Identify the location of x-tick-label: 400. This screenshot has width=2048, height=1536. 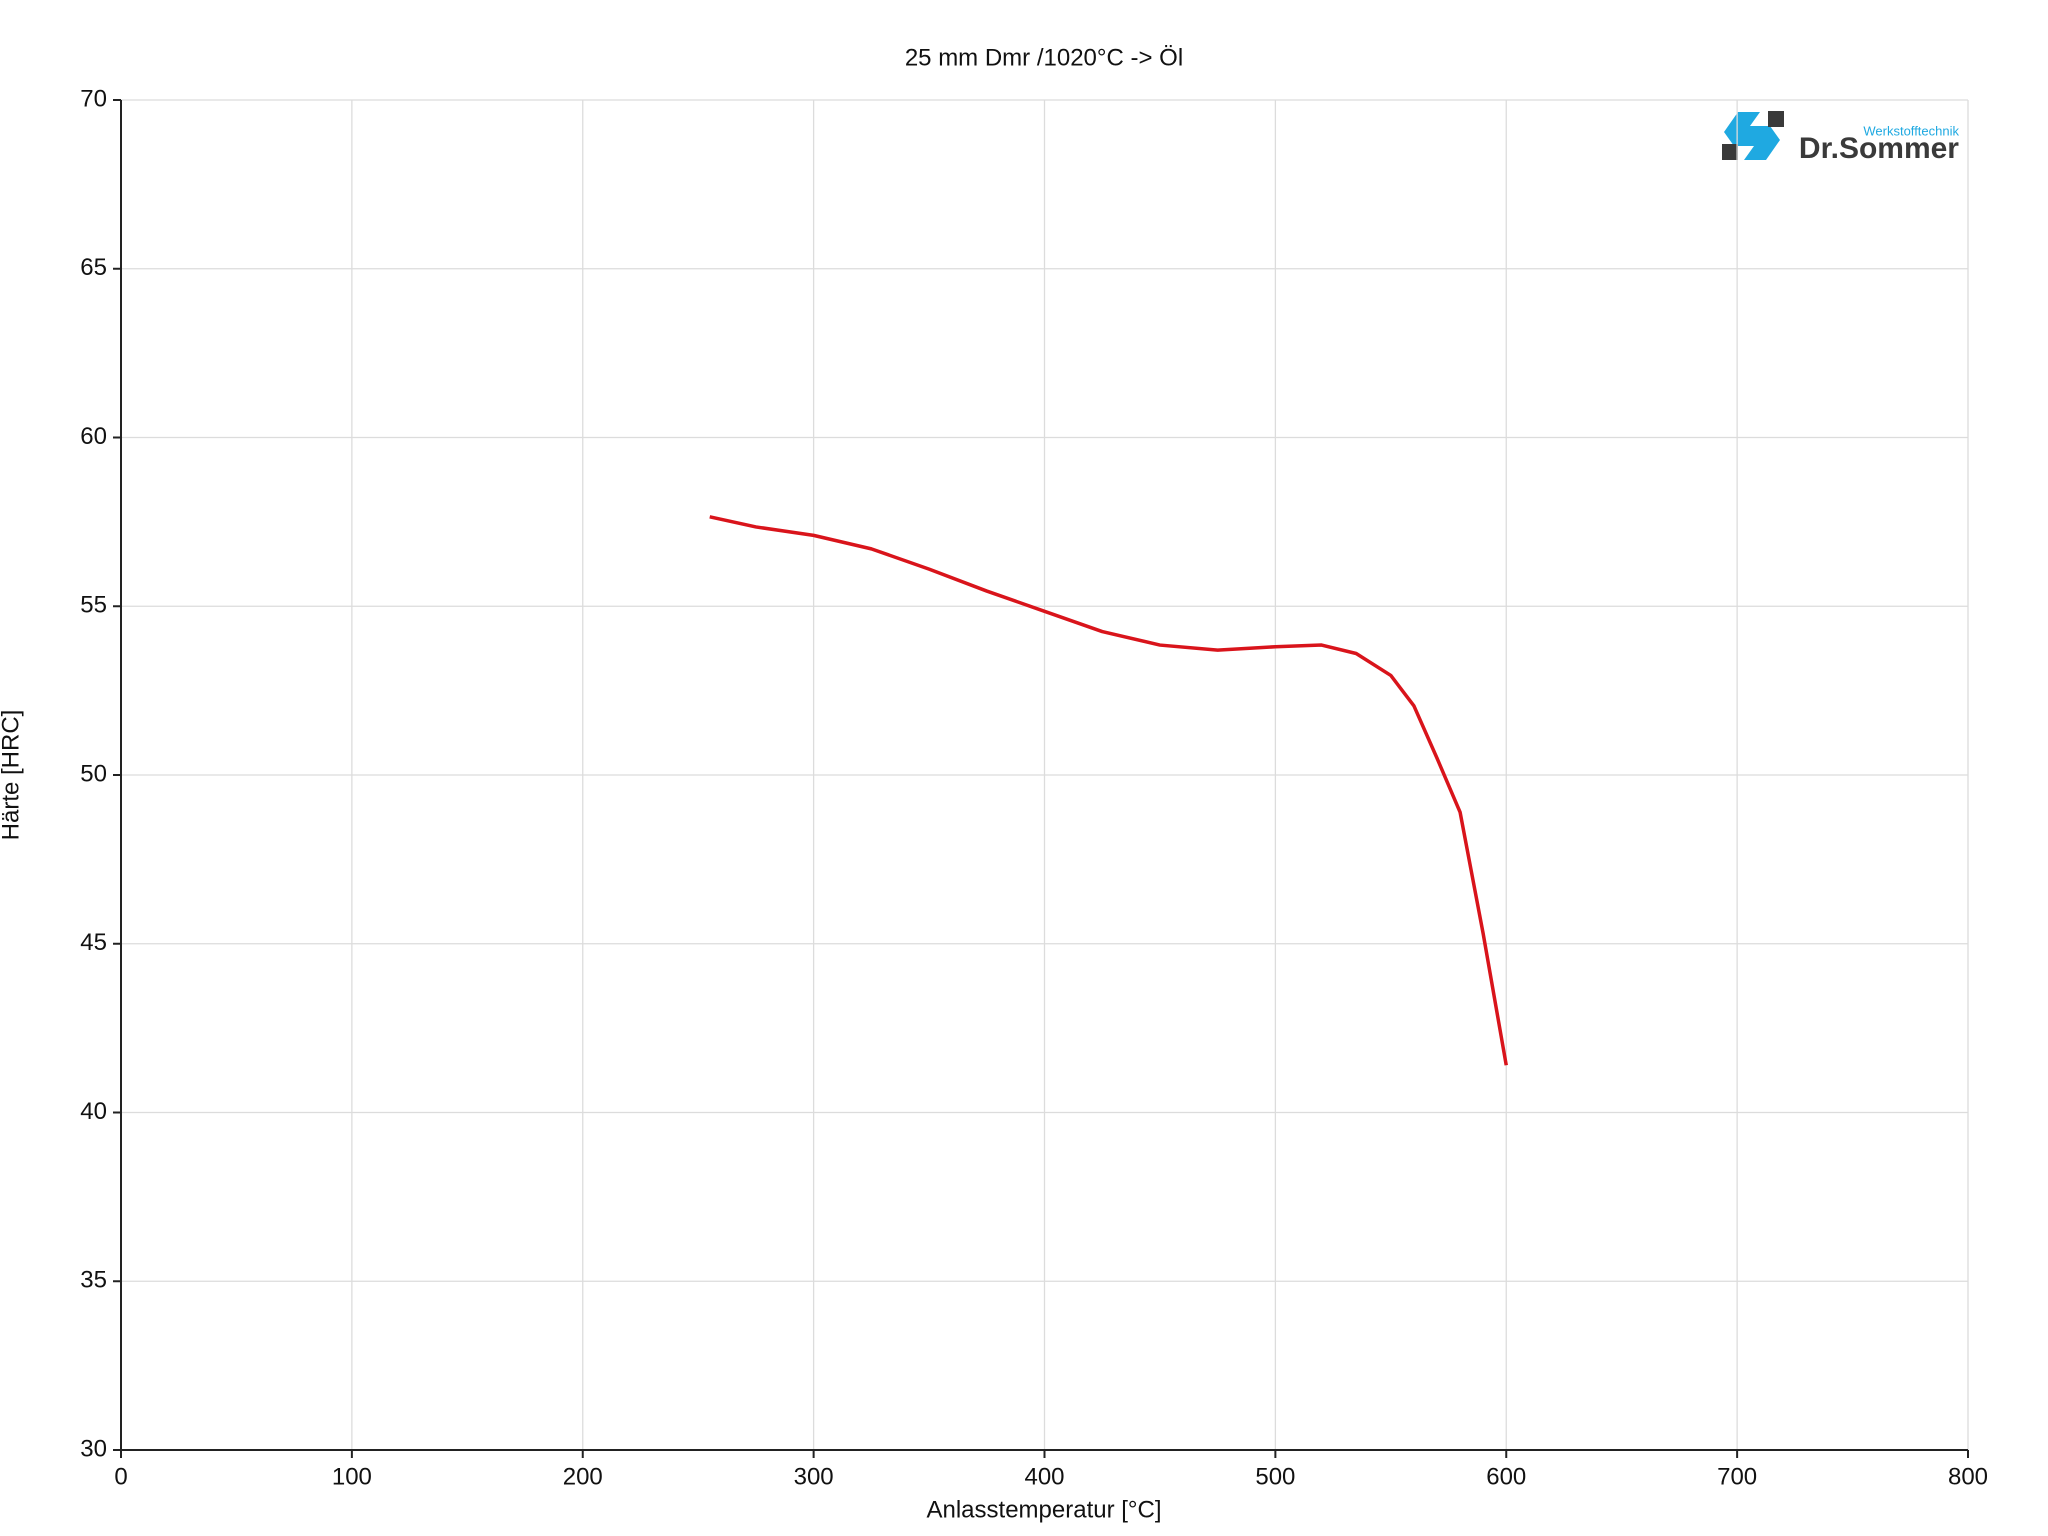
(1044, 1476).